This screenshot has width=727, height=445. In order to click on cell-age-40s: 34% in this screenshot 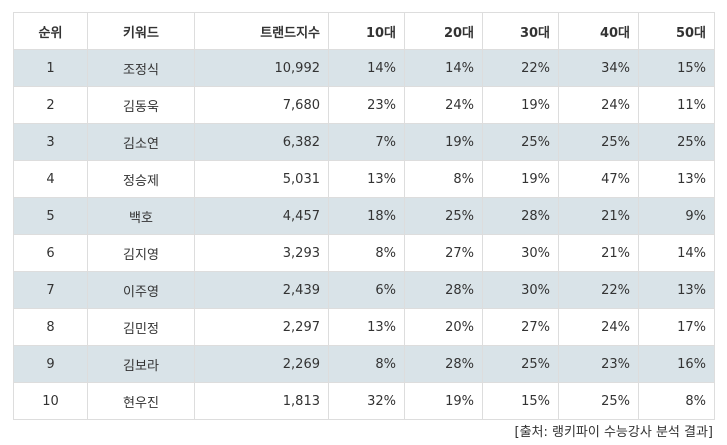, I will do `click(598, 68)`.